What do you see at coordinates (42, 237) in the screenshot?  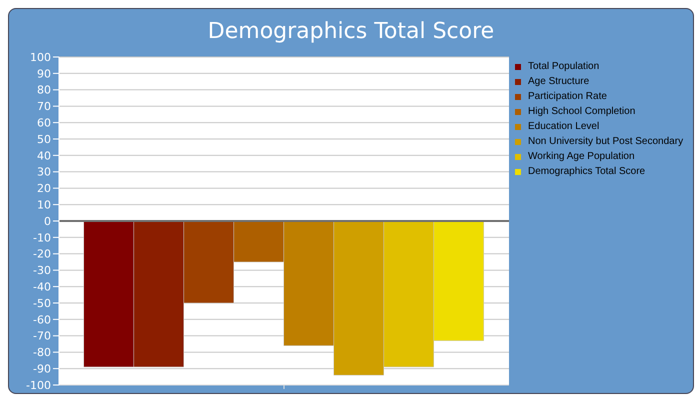 I see `y-tick-label: -10` at bounding box center [42, 237].